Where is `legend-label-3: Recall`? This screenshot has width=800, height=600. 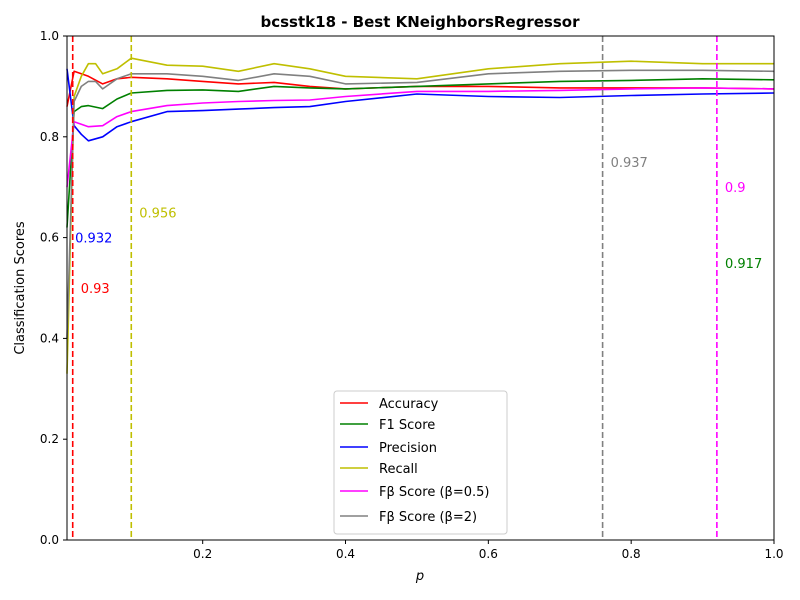 legend-label-3: Recall is located at coordinates (398, 469).